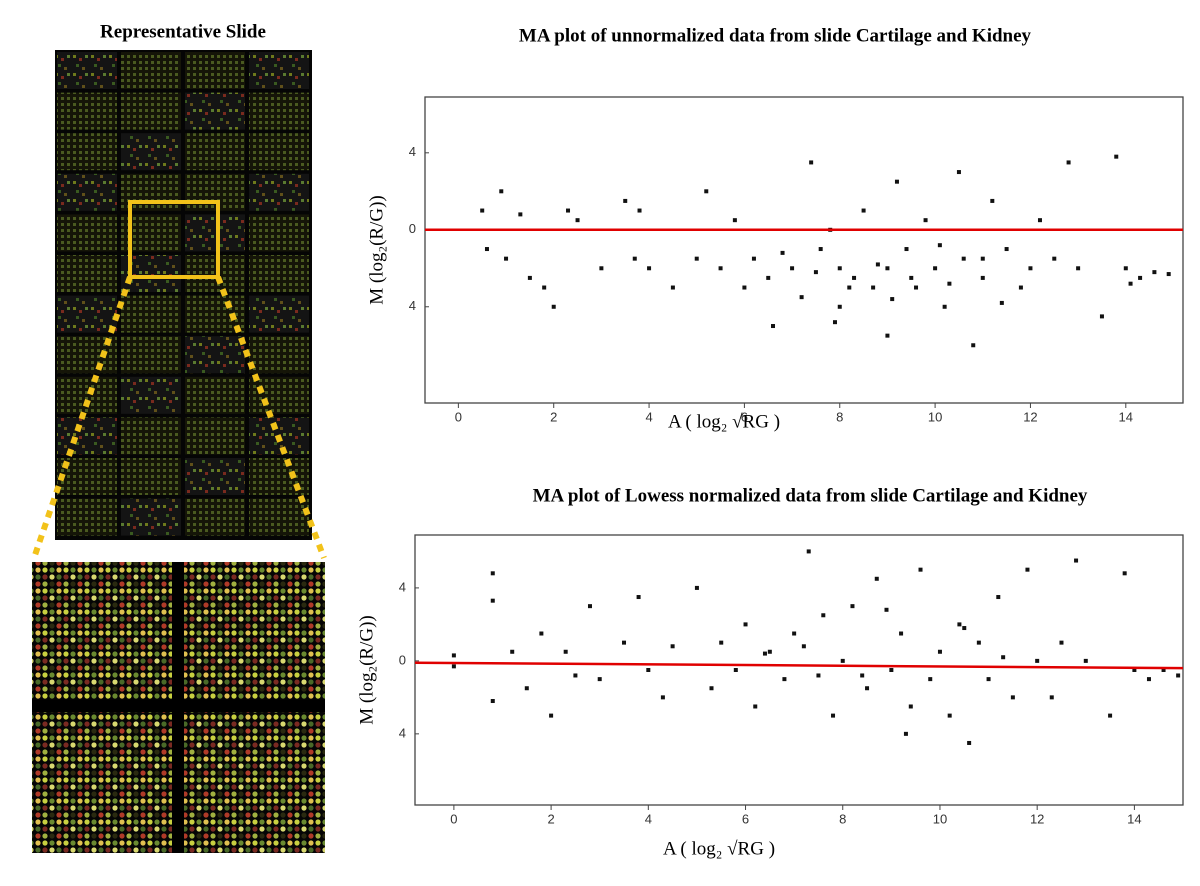  I want to click on x-tick-label: 4, so click(648, 818).